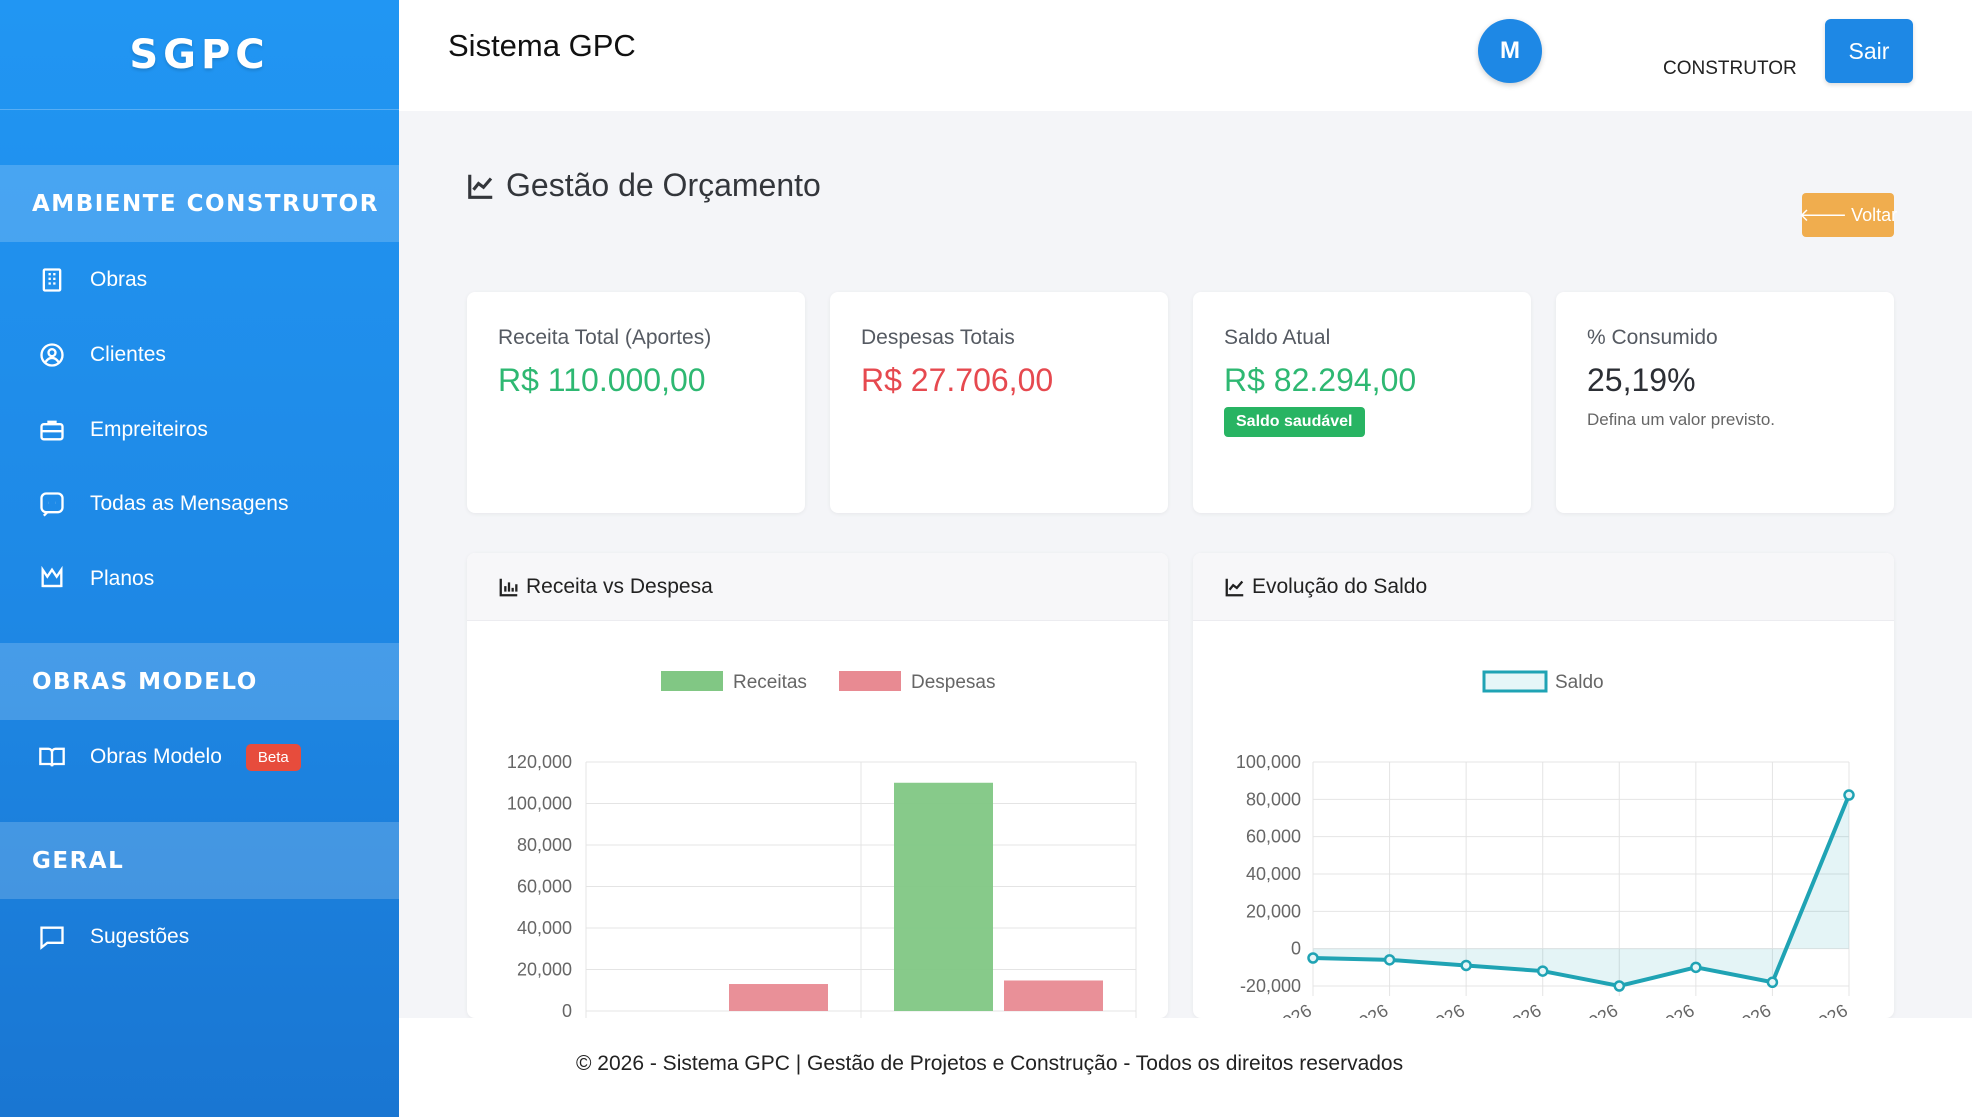 Image resolution: width=1972 pixels, height=1117 pixels. I want to click on comment-icon, so click(52, 937).